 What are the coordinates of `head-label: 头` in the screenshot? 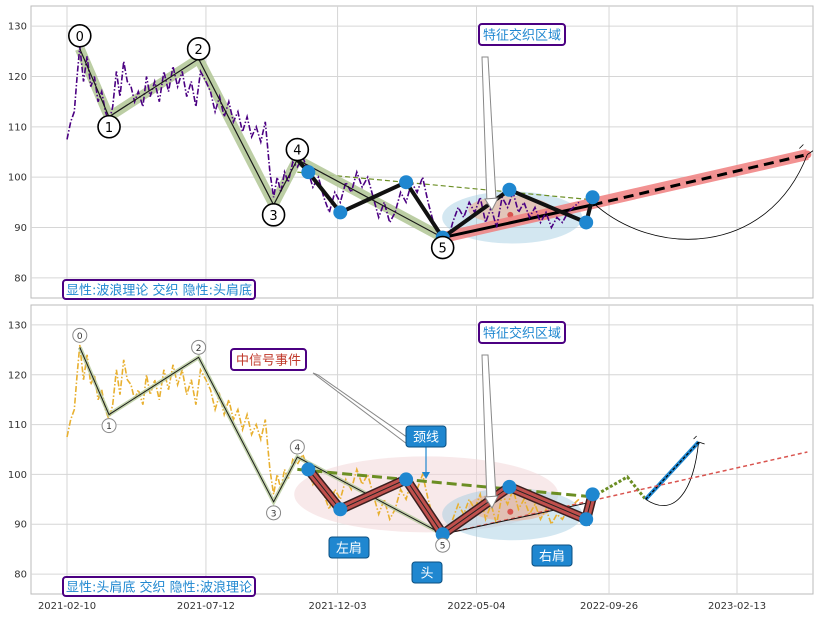 It's located at (426, 574).